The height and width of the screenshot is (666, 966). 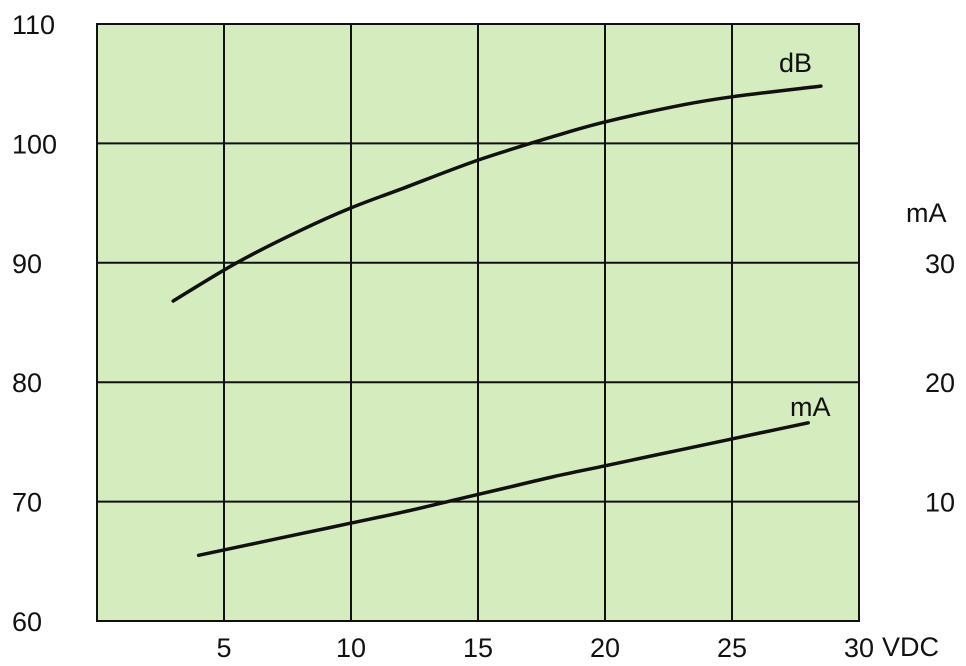 What do you see at coordinates (27, 264) in the screenshot?
I see `y-left-tick-label: 90` at bounding box center [27, 264].